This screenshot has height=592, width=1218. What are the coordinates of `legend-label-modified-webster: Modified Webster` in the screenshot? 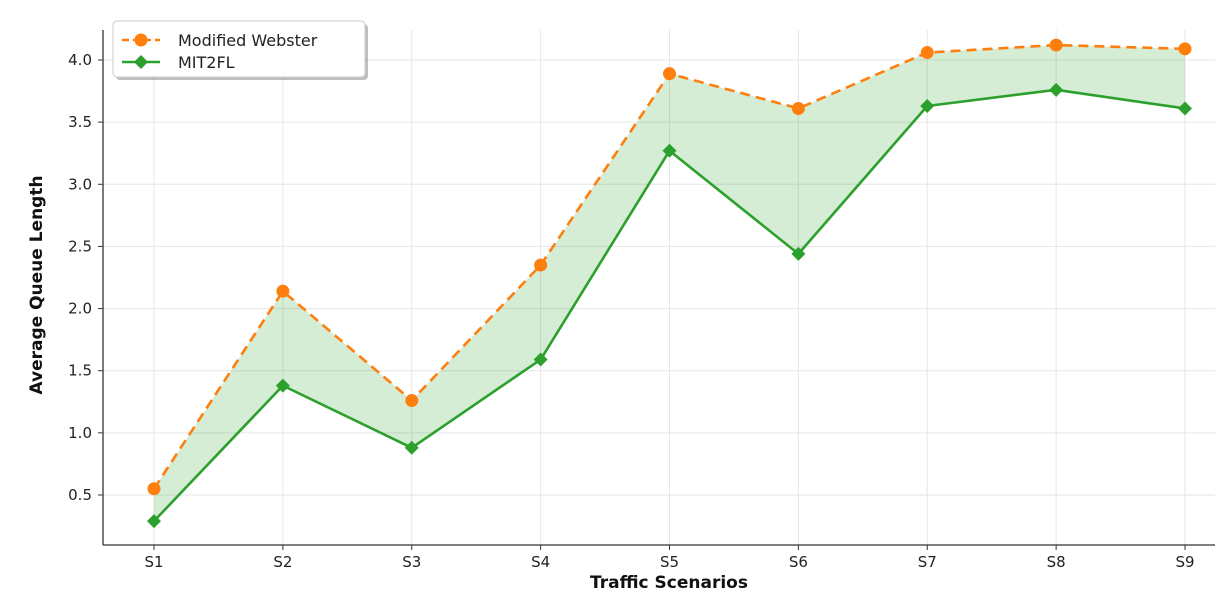 It's located at (248, 40).